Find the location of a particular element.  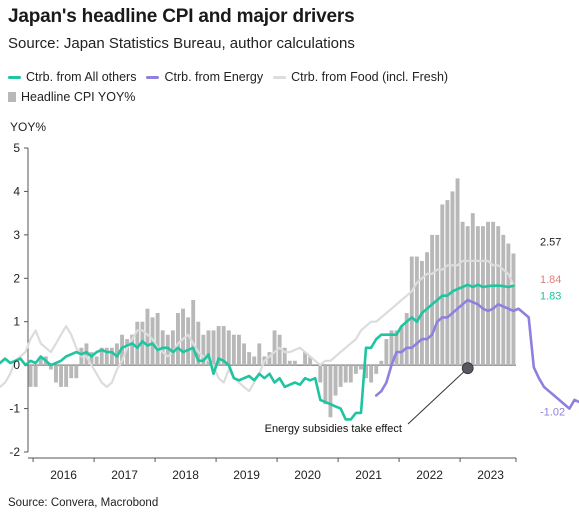

legend-swatch-food is located at coordinates (280, 77).